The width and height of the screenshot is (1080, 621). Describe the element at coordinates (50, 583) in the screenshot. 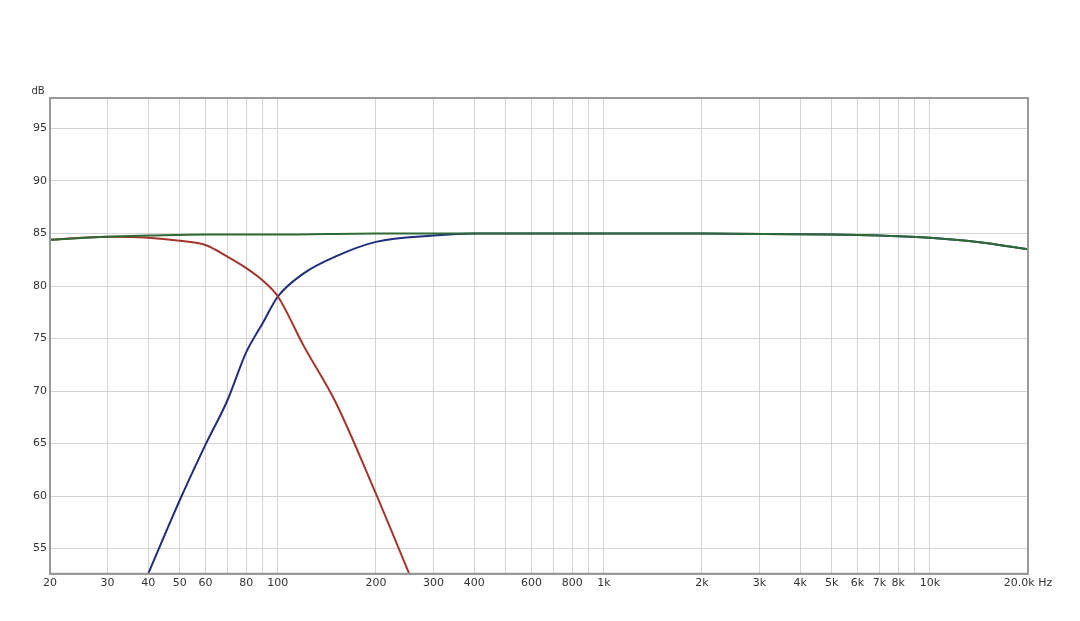

I see `x-tick-label: 20` at that location.